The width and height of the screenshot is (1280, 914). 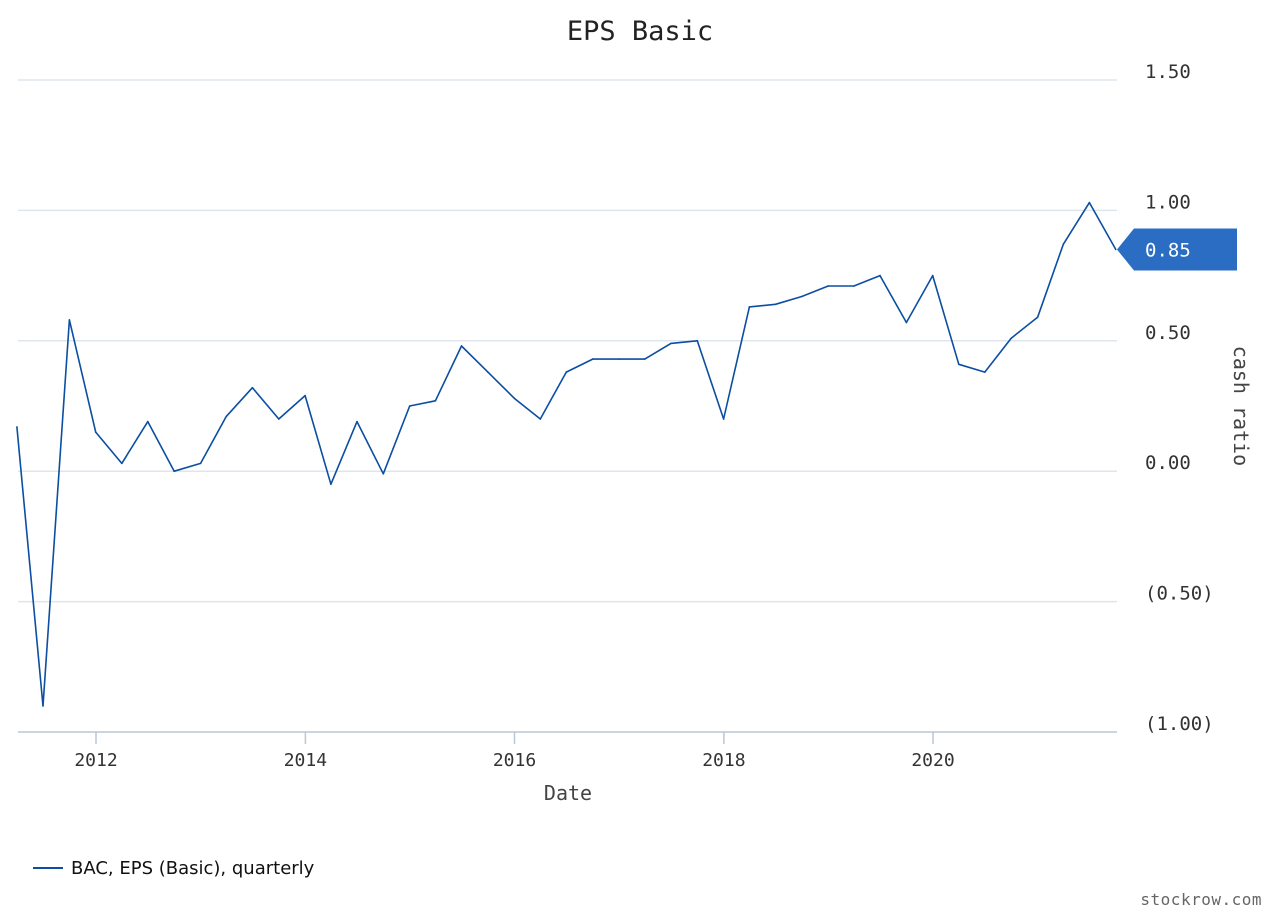 What do you see at coordinates (568, 793) in the screenshot?
I see `x-axis-label: Date` at bounding box center [568, 793].